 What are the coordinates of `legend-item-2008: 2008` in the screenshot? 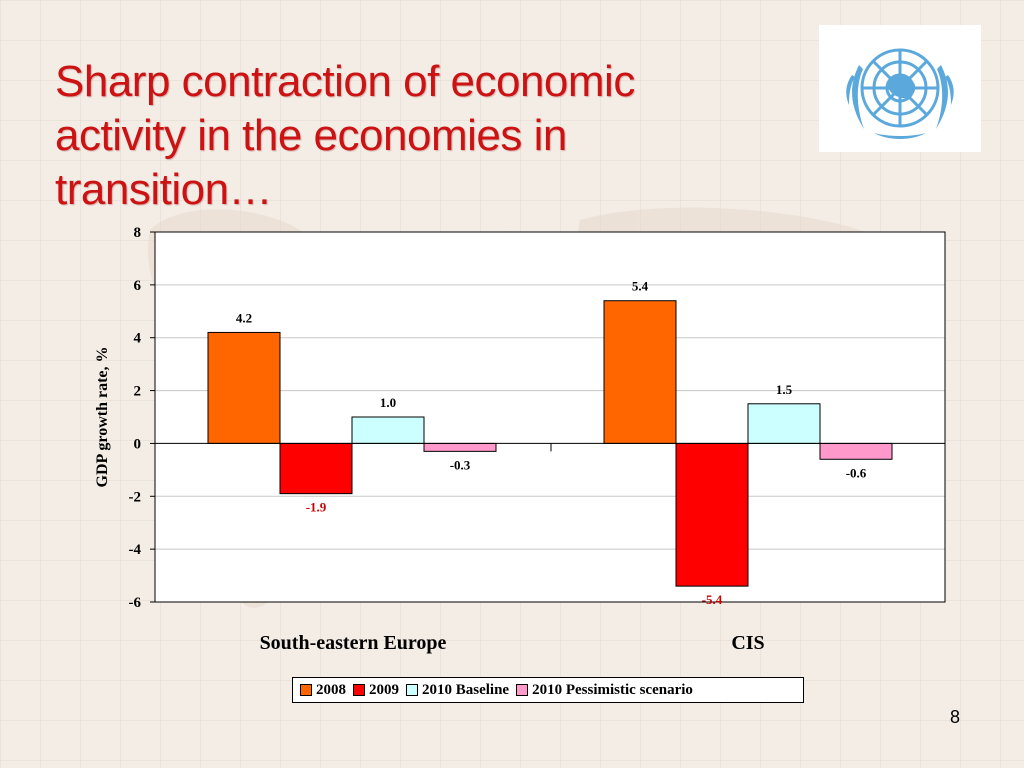 It's located at (323, 690).